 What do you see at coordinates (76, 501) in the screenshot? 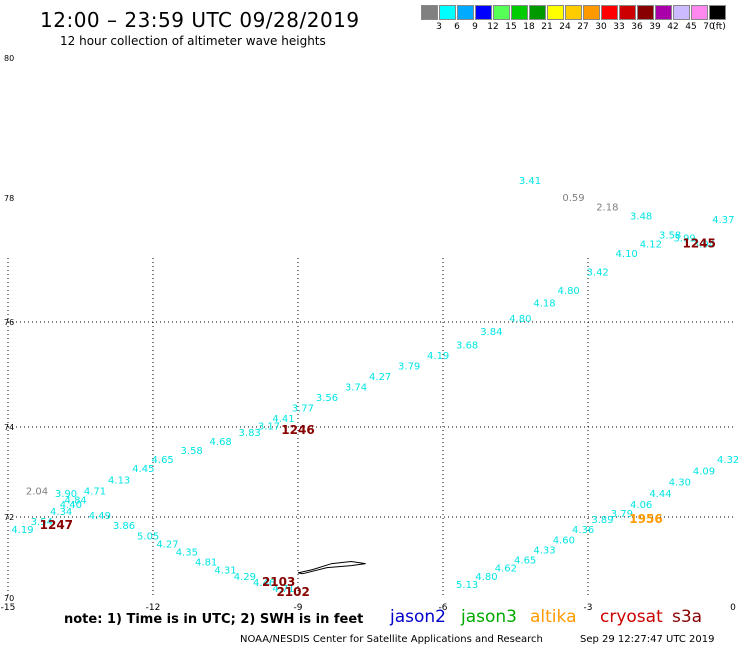
I see `wave-height-value: 4.84` at bounding box center [76, 501].